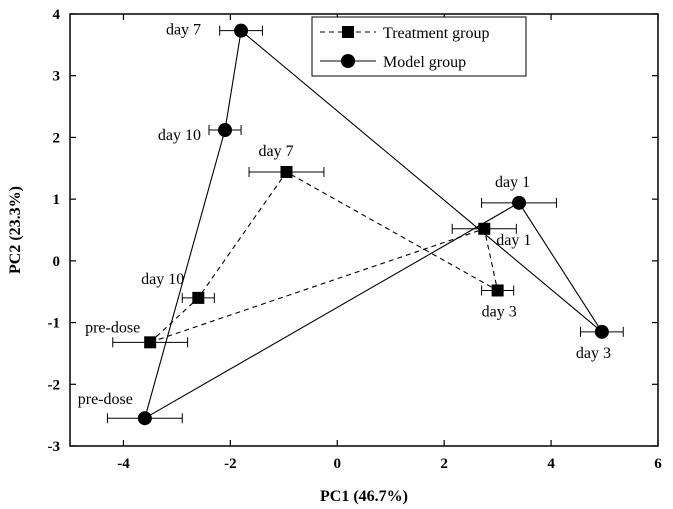 The height and width of the screenshot is (509, 673). Describe the element at coordinates (179, 135) in the screenshot. I see `point-label-model: day 10` at that location.